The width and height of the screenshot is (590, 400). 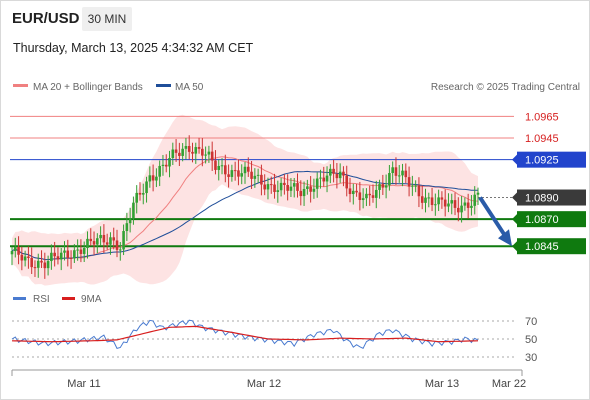 I want to click on level-tag-1.0870, so click(x=551, y=219).